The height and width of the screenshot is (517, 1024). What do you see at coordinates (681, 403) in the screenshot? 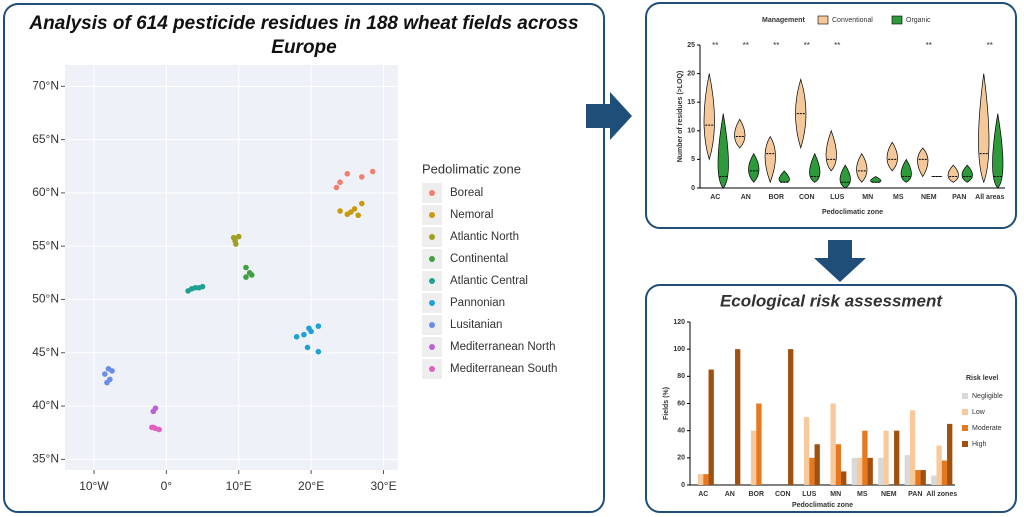
I see `y-tick-label: 60` at bounding box center [681, 403].